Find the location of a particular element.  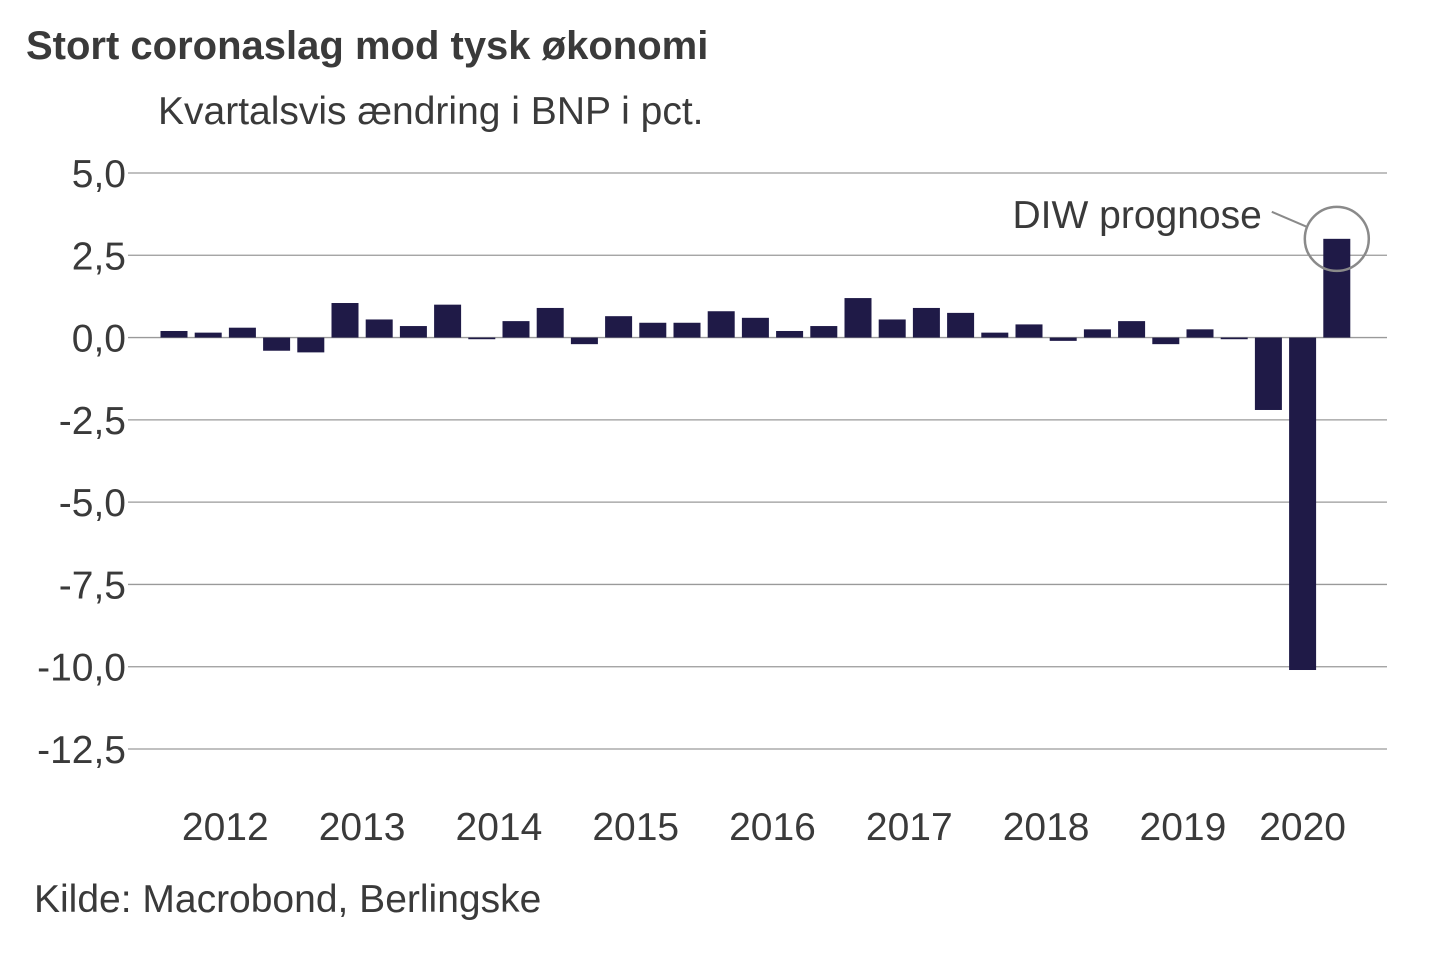

source-note: Kilde: Macrobond, Berlingske is located at coordinates (288, 899).